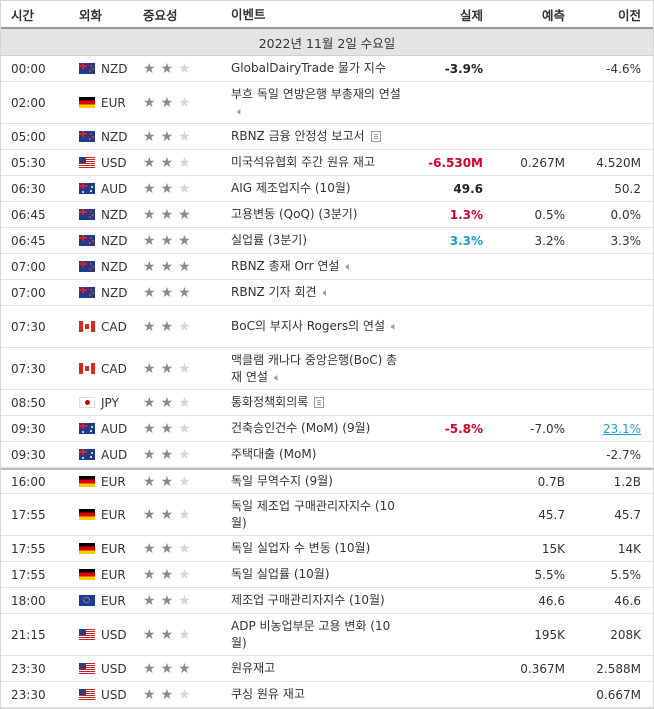  What do you see at coordinates (313, 694) in the screenshot?
I see `event-cell: 쿠싱 원유 재고` at bounding box center [313, 694].